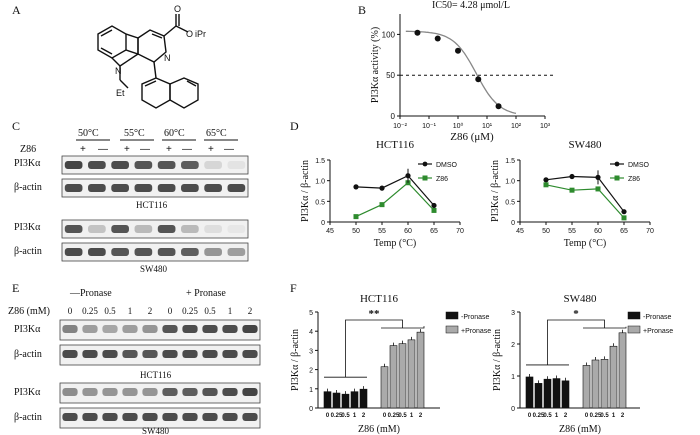  What do you see at coordinates (417, 32) in the screenshot?
I see `b-data-point` at bounding box center [417, 32].